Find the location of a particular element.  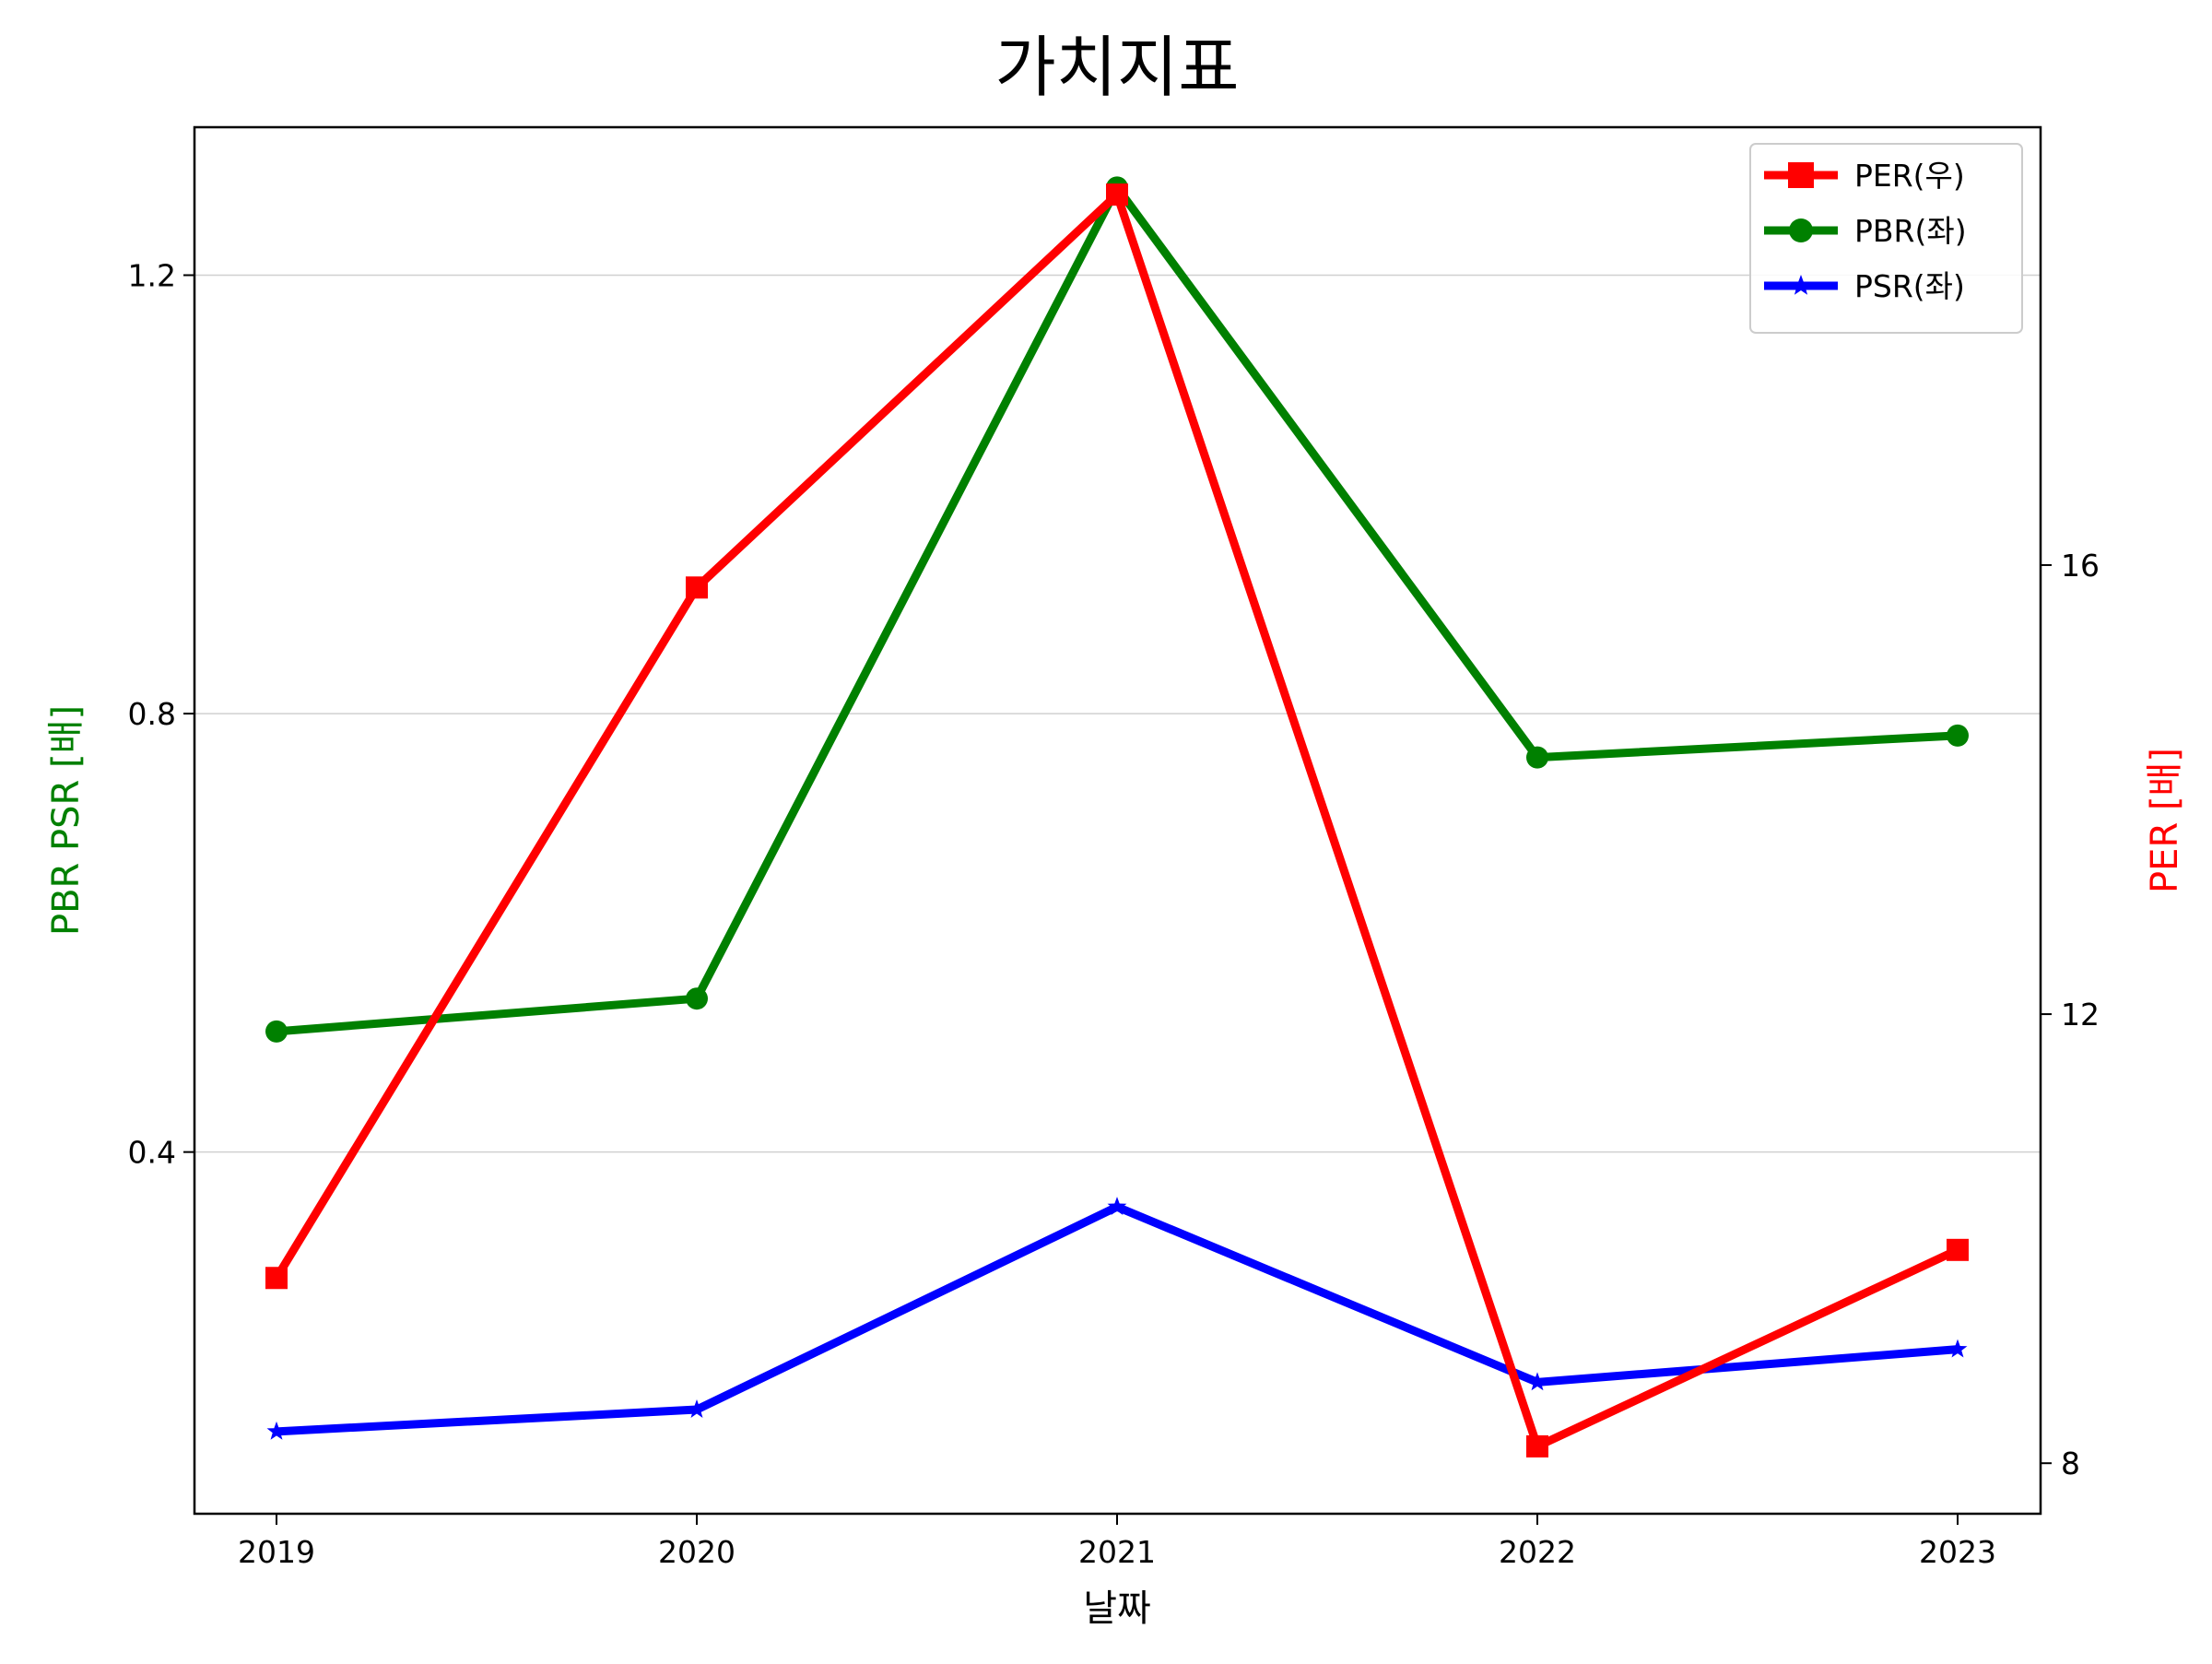

series-psr is located at coordinates (1117, 1318).